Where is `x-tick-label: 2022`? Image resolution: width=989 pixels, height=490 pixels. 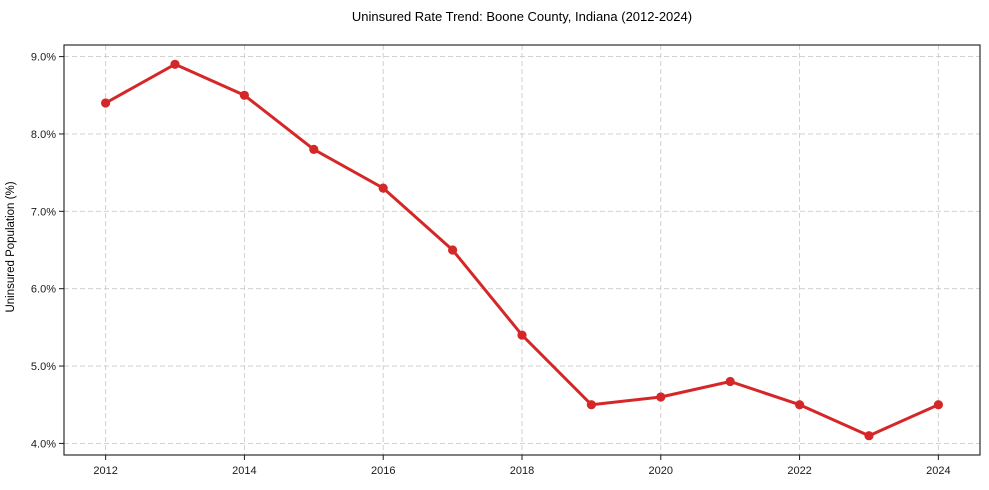 x-tick-label: 2022 is located at coordinates (799, 471).